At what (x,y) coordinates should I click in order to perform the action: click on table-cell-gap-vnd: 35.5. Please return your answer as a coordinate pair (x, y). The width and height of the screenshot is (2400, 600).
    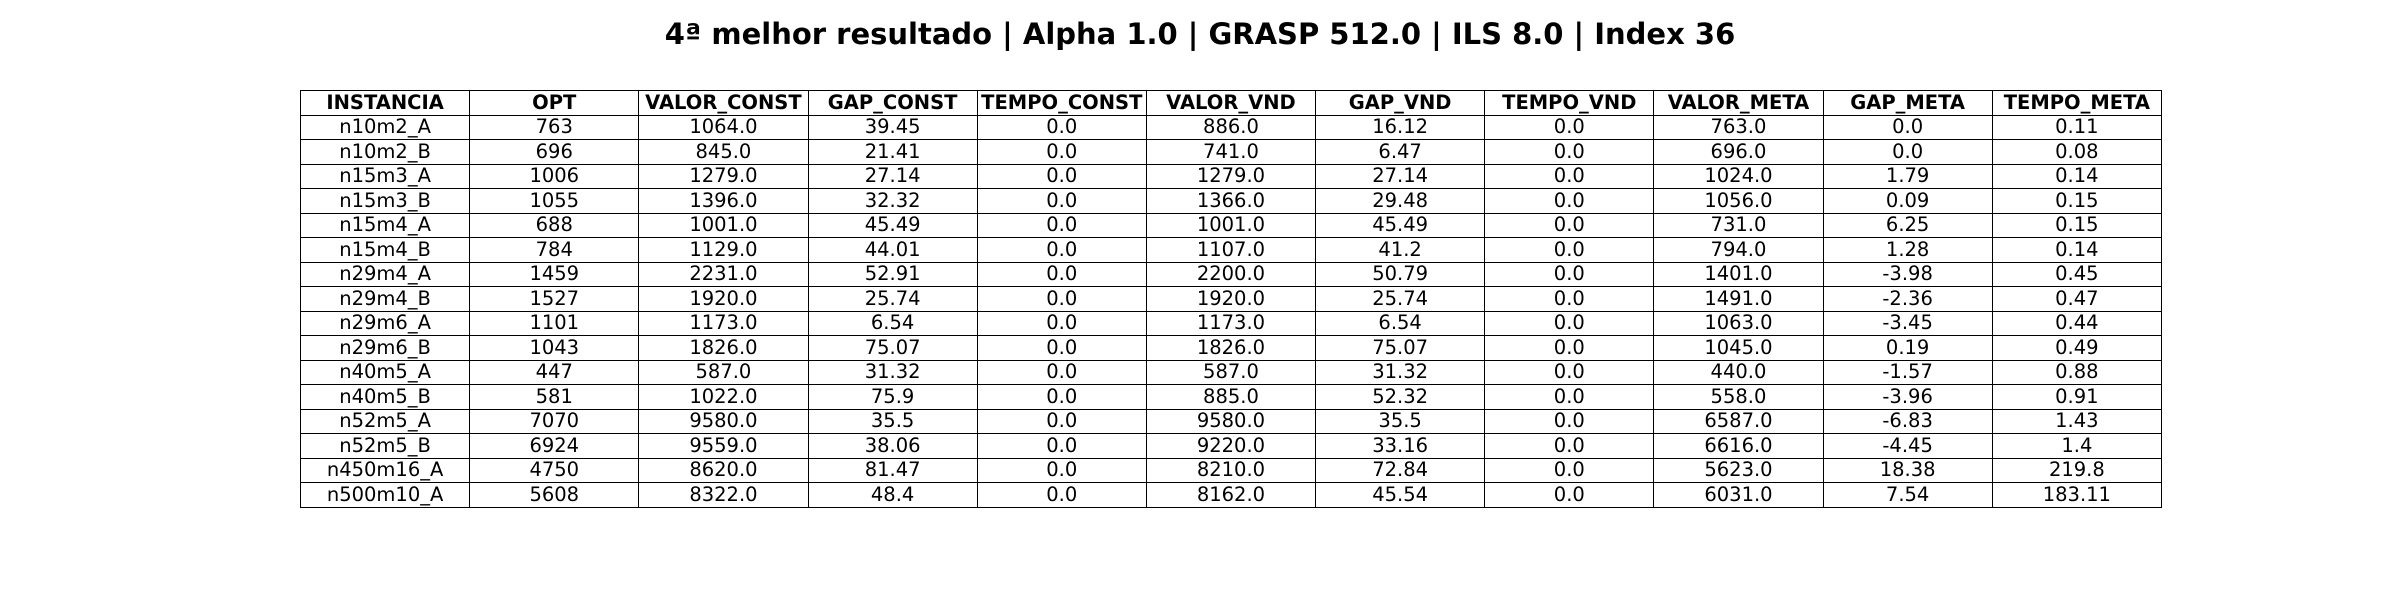
    Looking at the image, I should click on (1400, 421).